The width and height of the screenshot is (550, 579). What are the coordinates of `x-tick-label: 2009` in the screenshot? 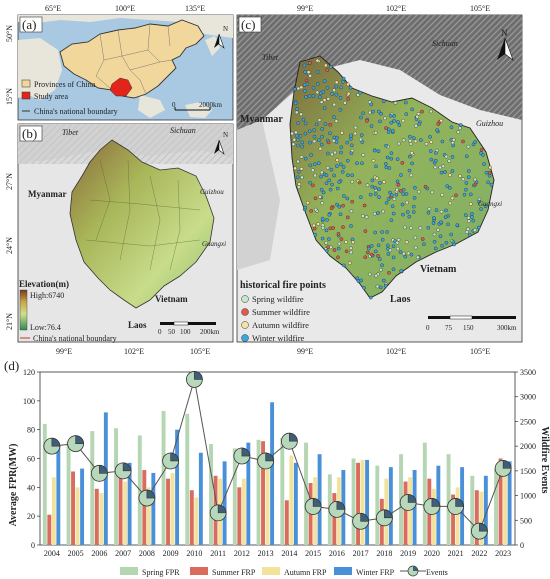 It's located at (171, 553).